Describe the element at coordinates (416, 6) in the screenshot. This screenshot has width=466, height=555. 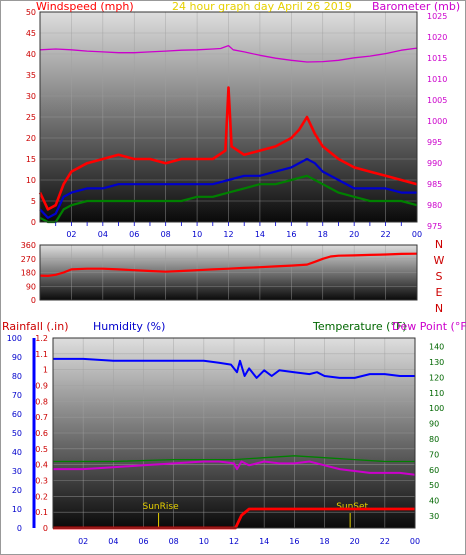
I see `barometer-axis-label: Barometer (mb)` at that location.